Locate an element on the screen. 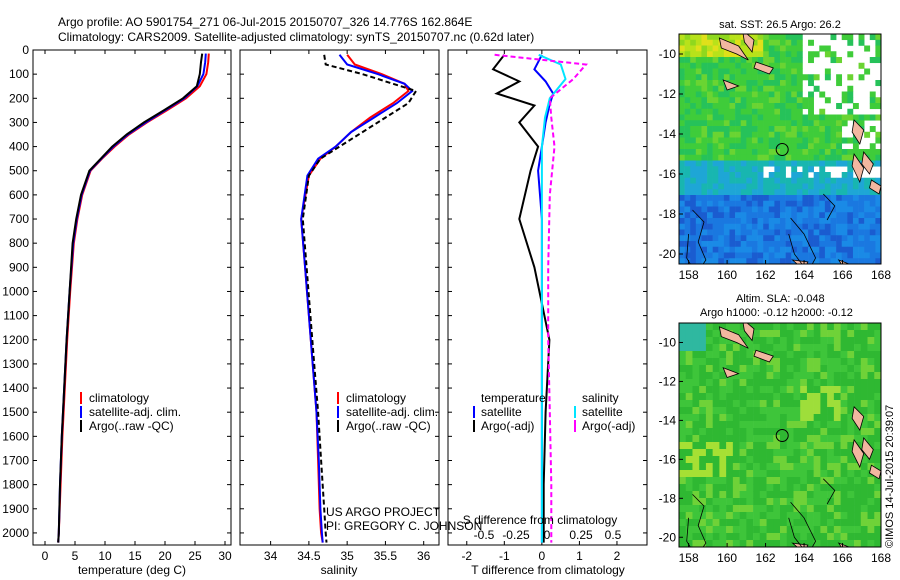 This screenshot has height=580, width=900. series-line-climatology is located at coordinates (355, 298).